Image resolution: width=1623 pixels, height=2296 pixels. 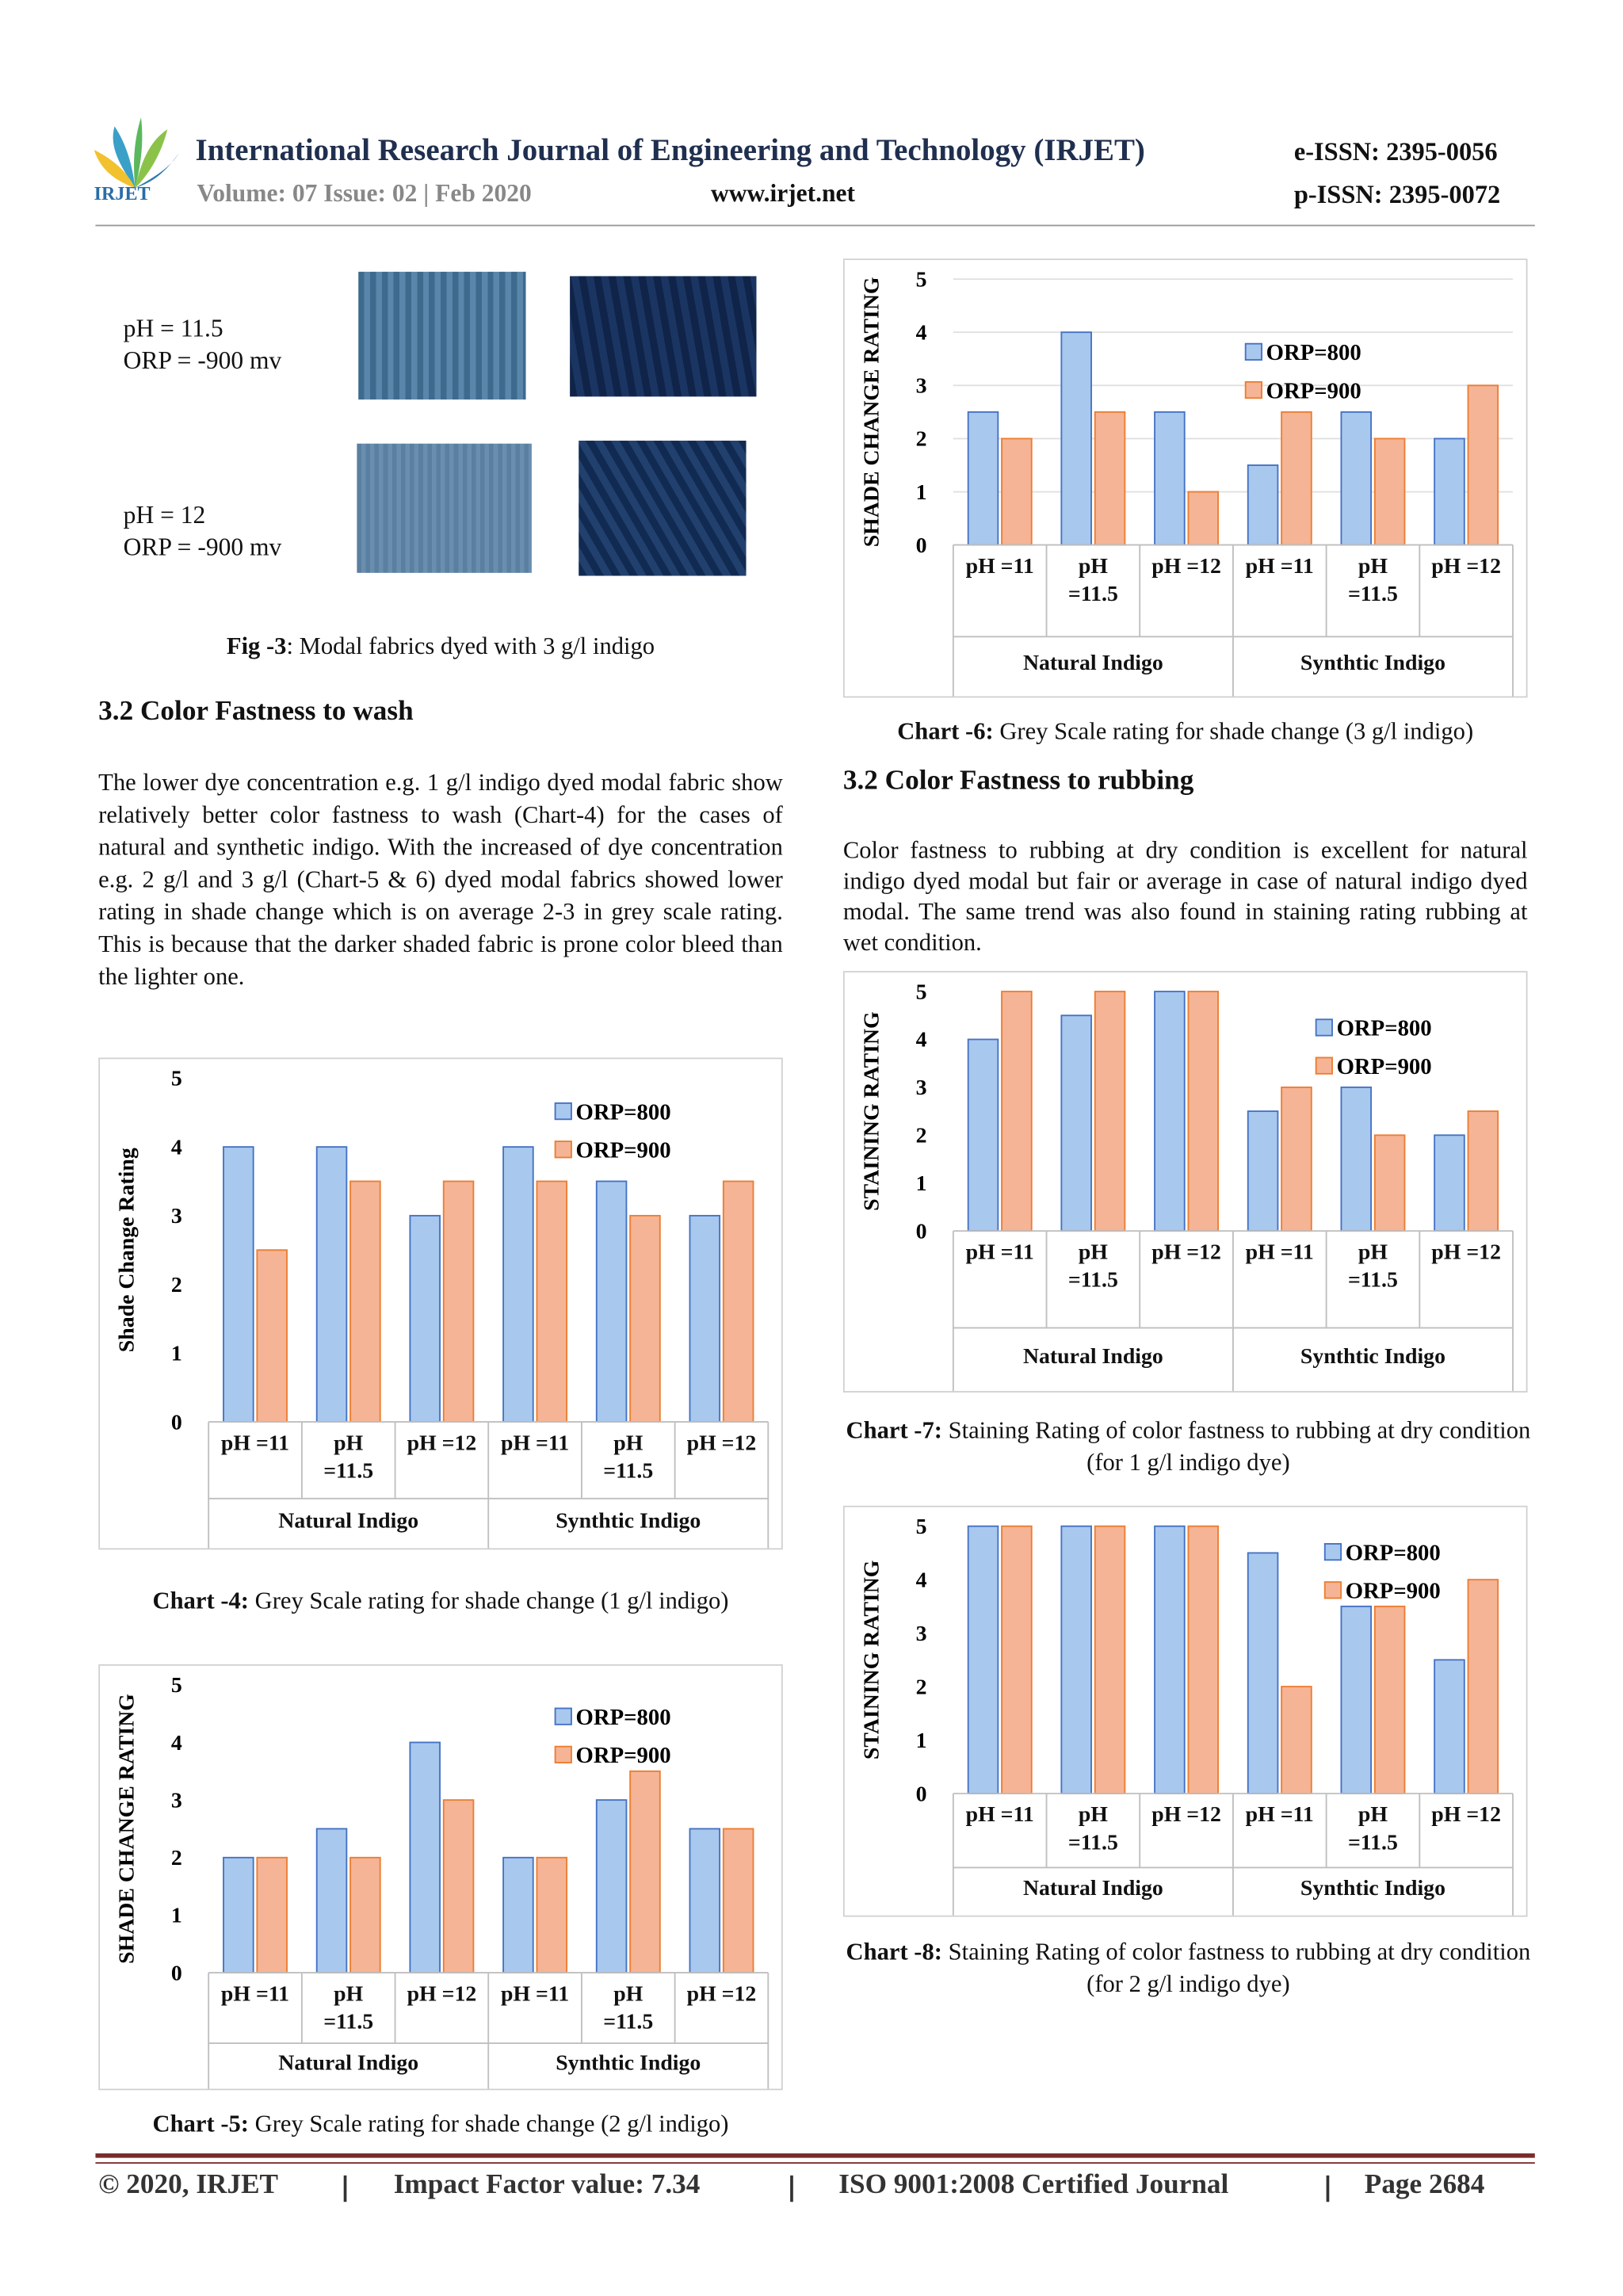 What do you see at coordinates (1396, 151) in the screenshot?
I see `eissn: e-ISSN: 2395-0056` at bounding box center [1396, 151].